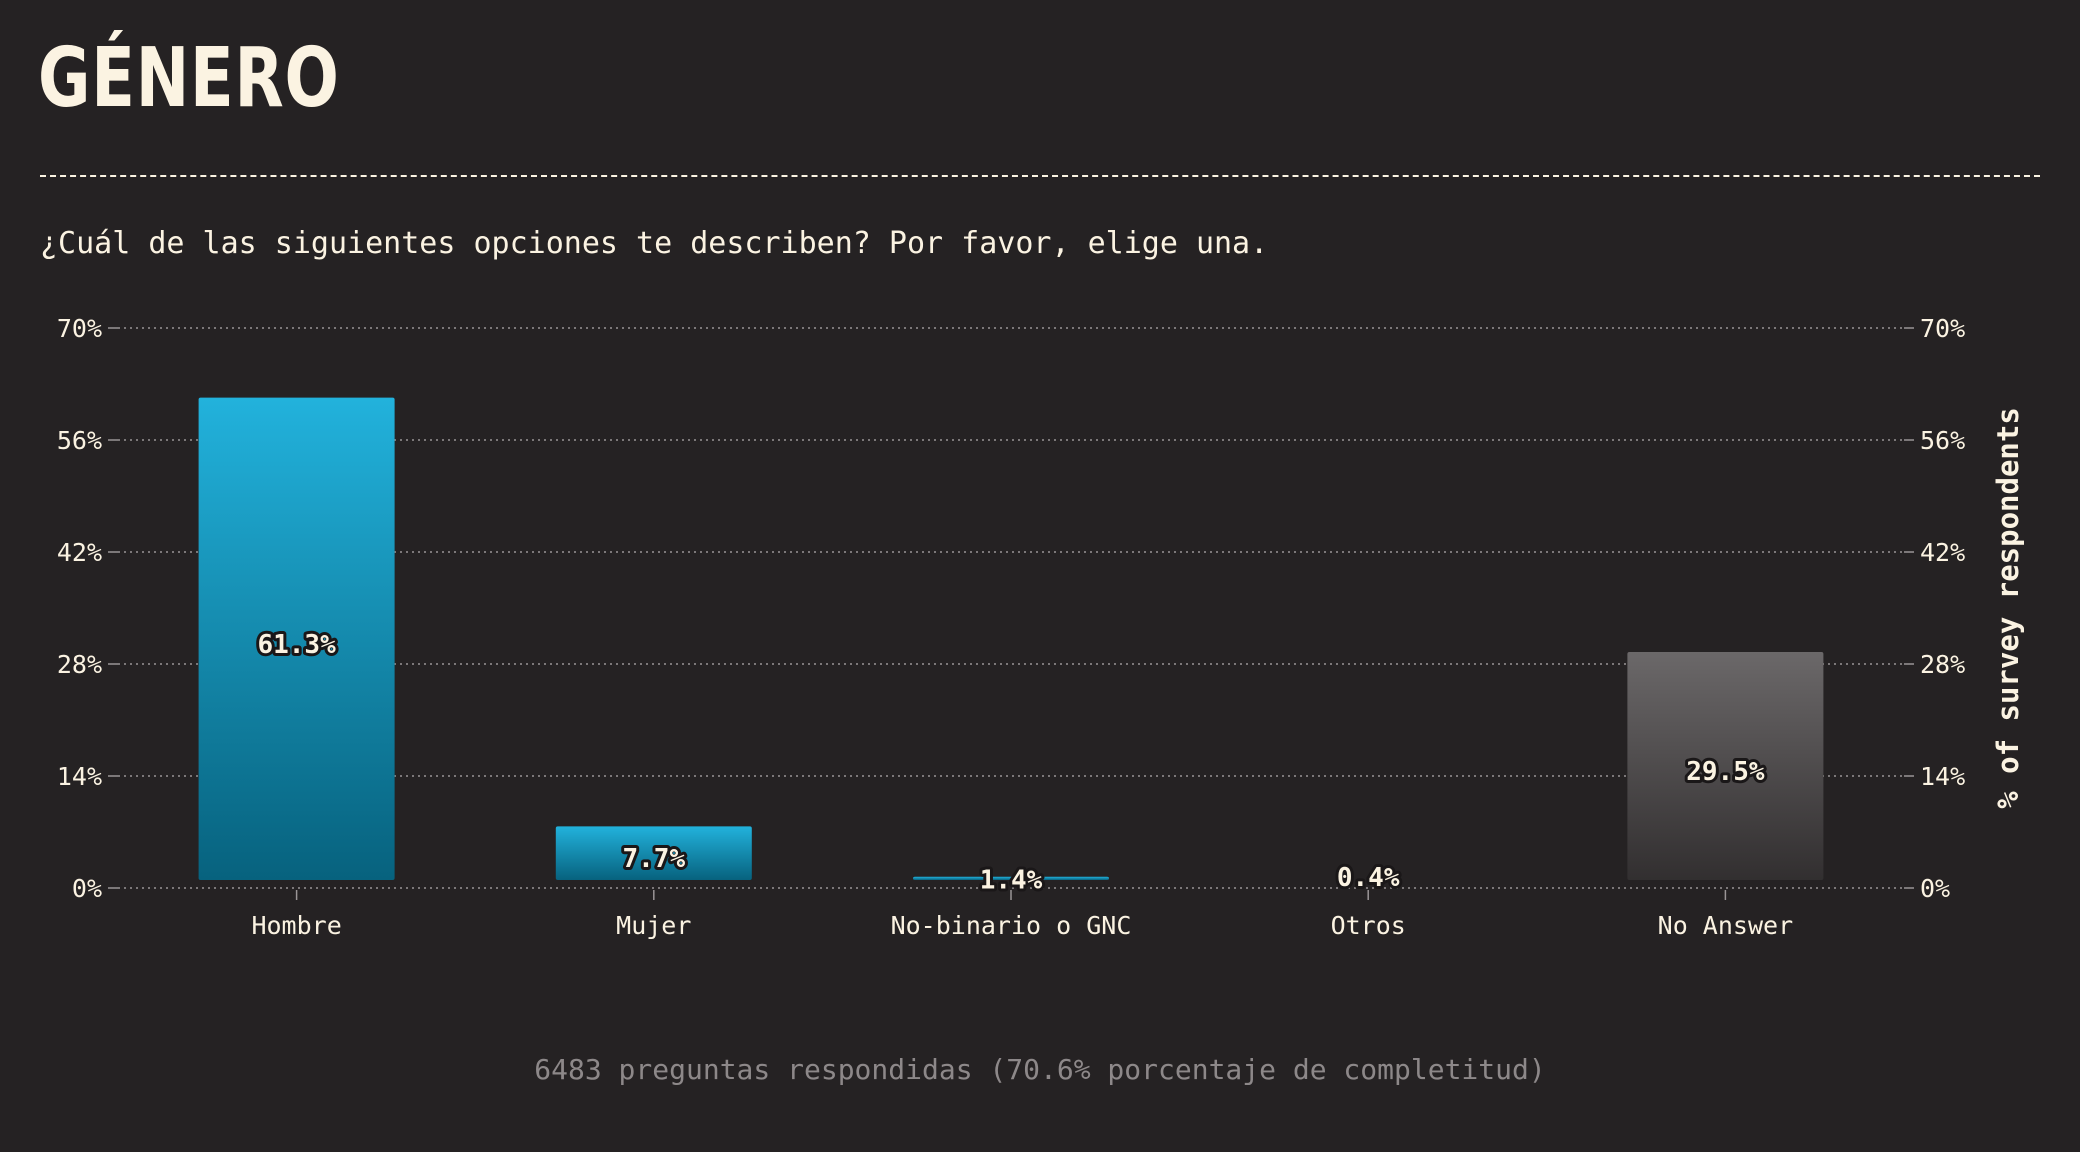 This screenshot has height=1152, width=2080. I want to click on y-tick-label-right: 42%, so click(1942, 552).